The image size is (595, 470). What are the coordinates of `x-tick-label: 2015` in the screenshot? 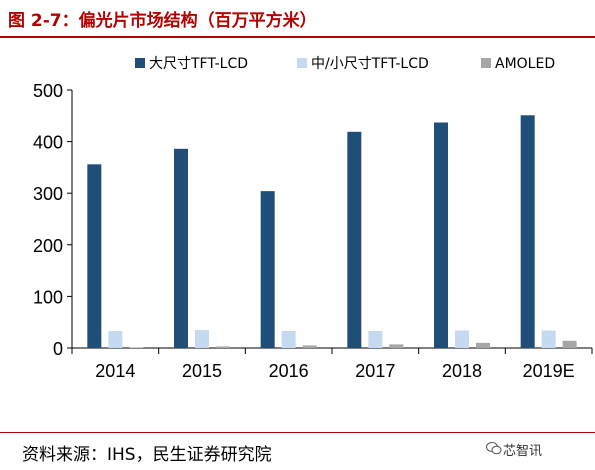 It's located at (202, 371).